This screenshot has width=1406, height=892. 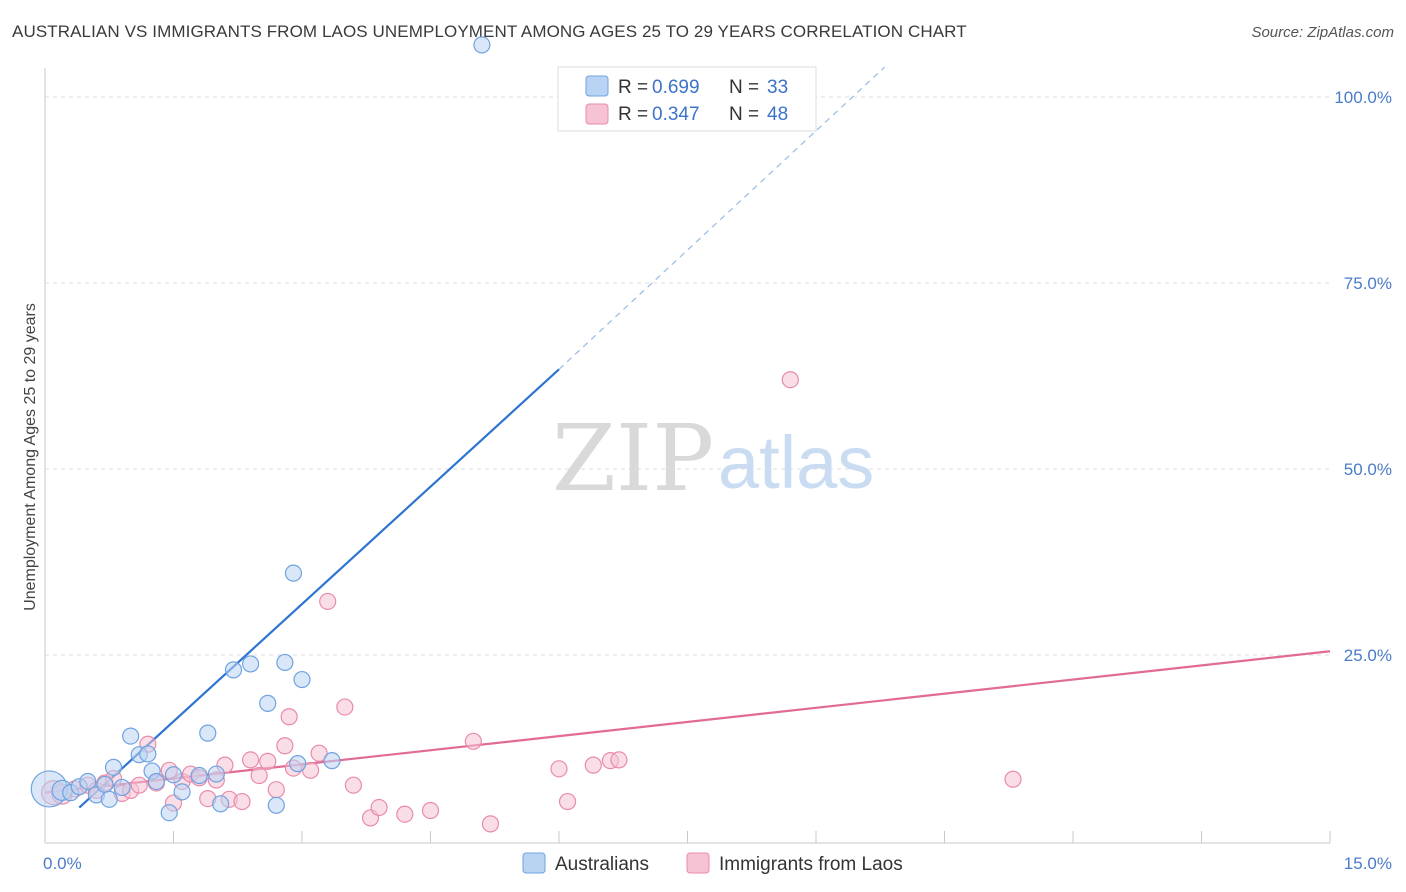 I want to click on y-axis-label: Unemployment Among Ages 25 to 29 years, so click(x=30, y=457).